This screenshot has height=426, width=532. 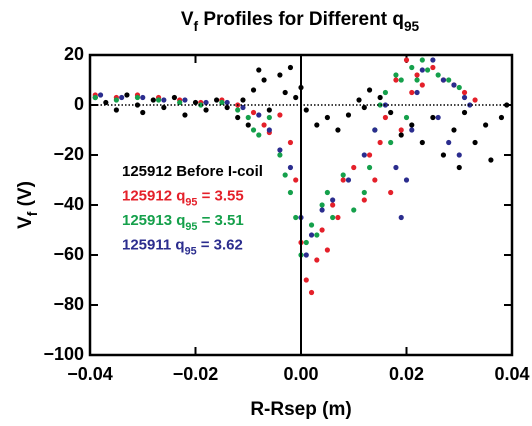 I want to click on x-tick-label: 0.00, so click(x=300, y=374).